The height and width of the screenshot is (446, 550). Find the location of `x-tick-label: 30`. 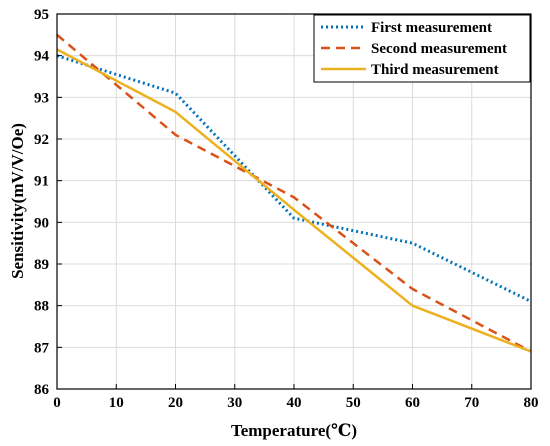

x-tick-label: 30 is located at coordinates (234, 403).